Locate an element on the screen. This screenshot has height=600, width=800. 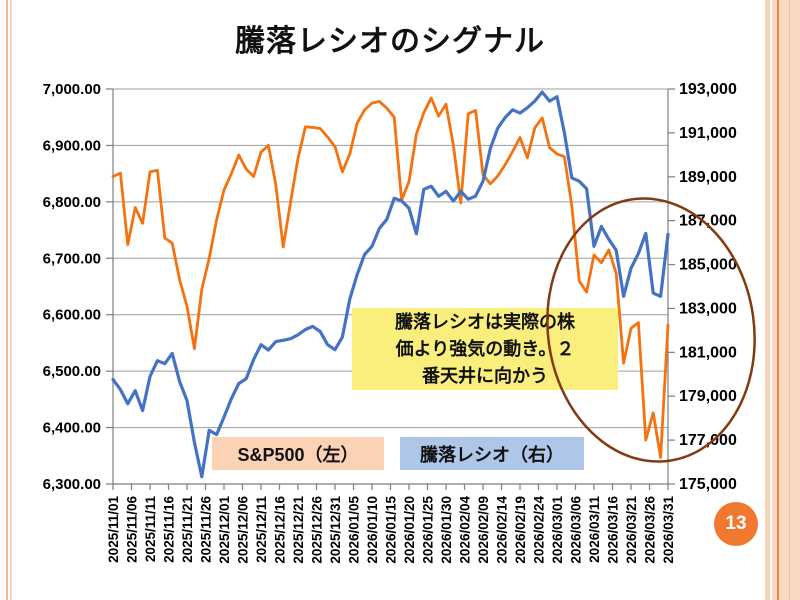
x-tick-label: 2025/11/26 is located at coordinates (206, 529).